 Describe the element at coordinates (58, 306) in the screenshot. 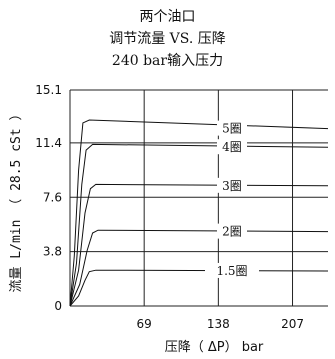

I see `y-tick-label: 0` at that location.